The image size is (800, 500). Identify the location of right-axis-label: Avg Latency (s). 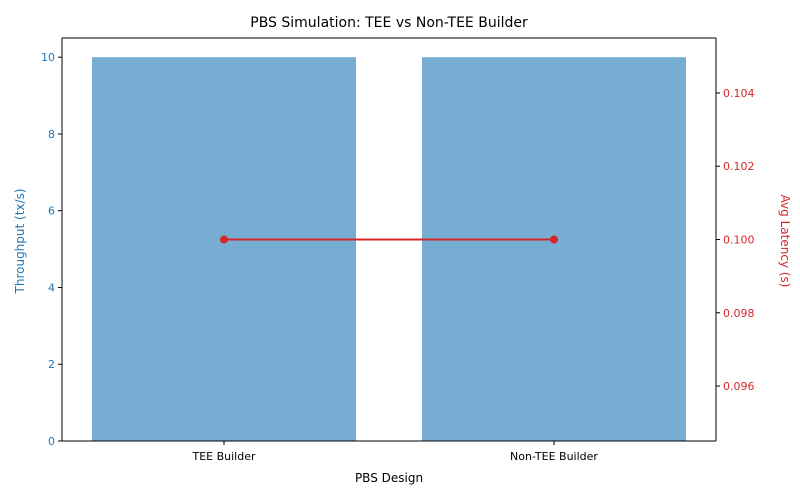
(785, 241).